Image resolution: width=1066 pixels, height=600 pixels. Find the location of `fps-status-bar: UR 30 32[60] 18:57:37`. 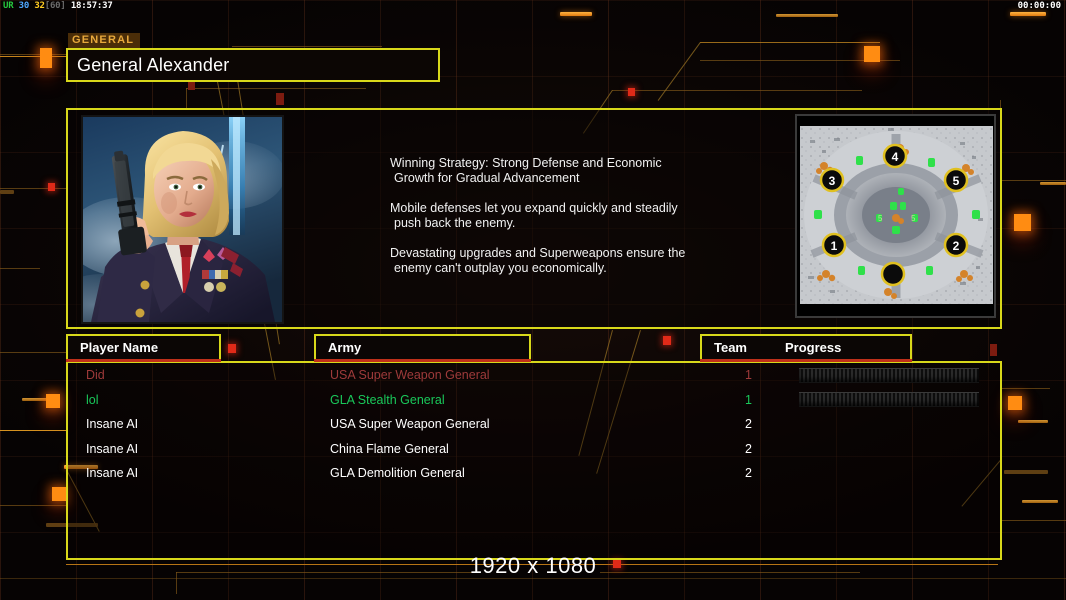

fps-status-bar: UR 30 32[60] 18:57:37 is located at coordinates (58, 6).